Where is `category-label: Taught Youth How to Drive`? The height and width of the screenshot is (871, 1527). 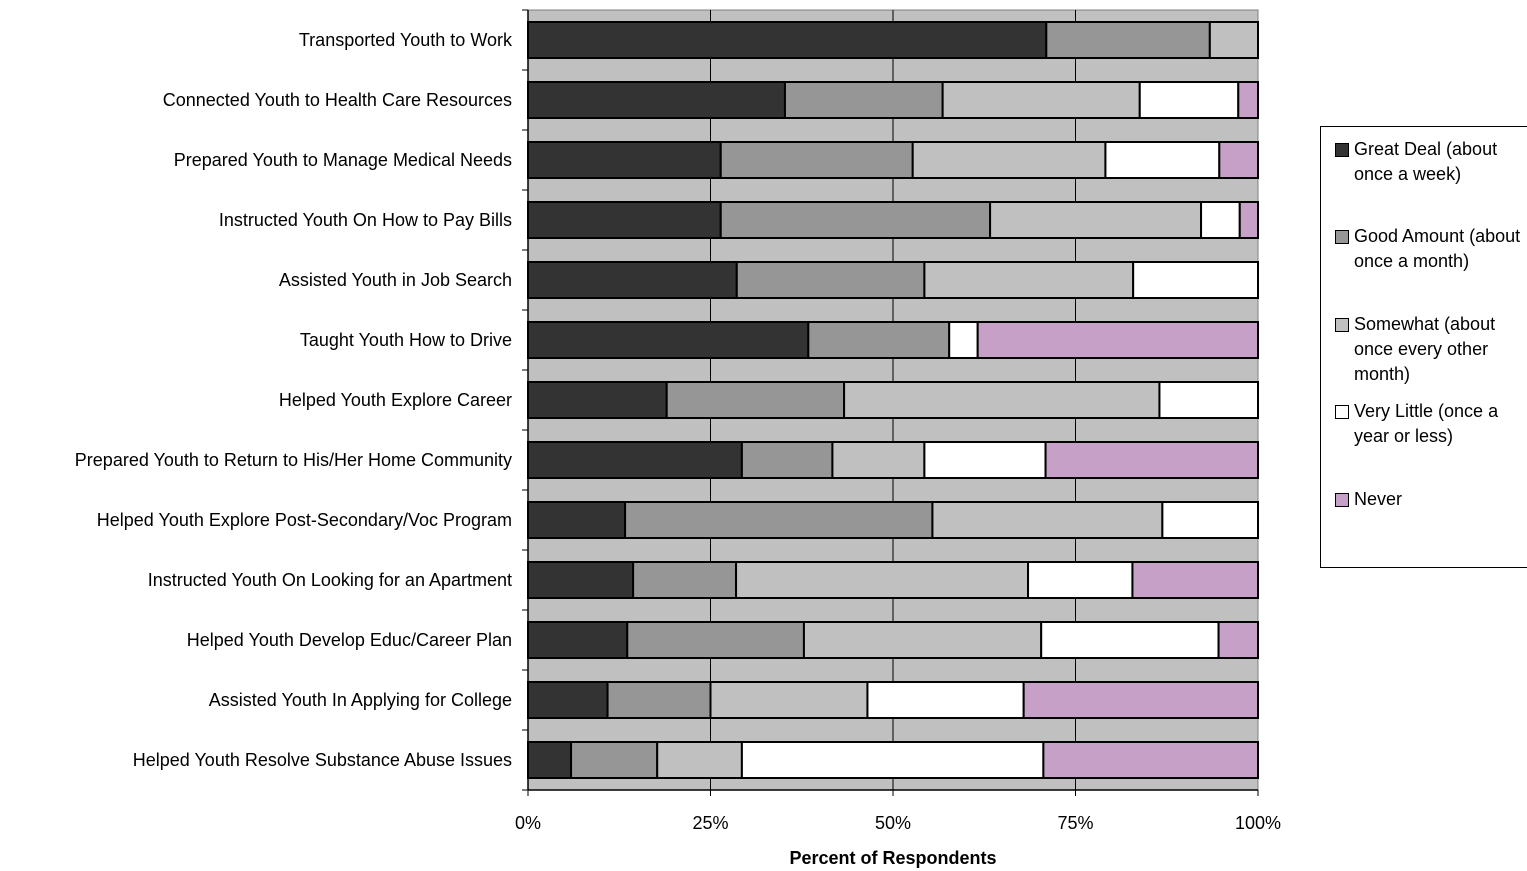 category-label: Taught Youth How to Drive is located at coordinates (406, 340).